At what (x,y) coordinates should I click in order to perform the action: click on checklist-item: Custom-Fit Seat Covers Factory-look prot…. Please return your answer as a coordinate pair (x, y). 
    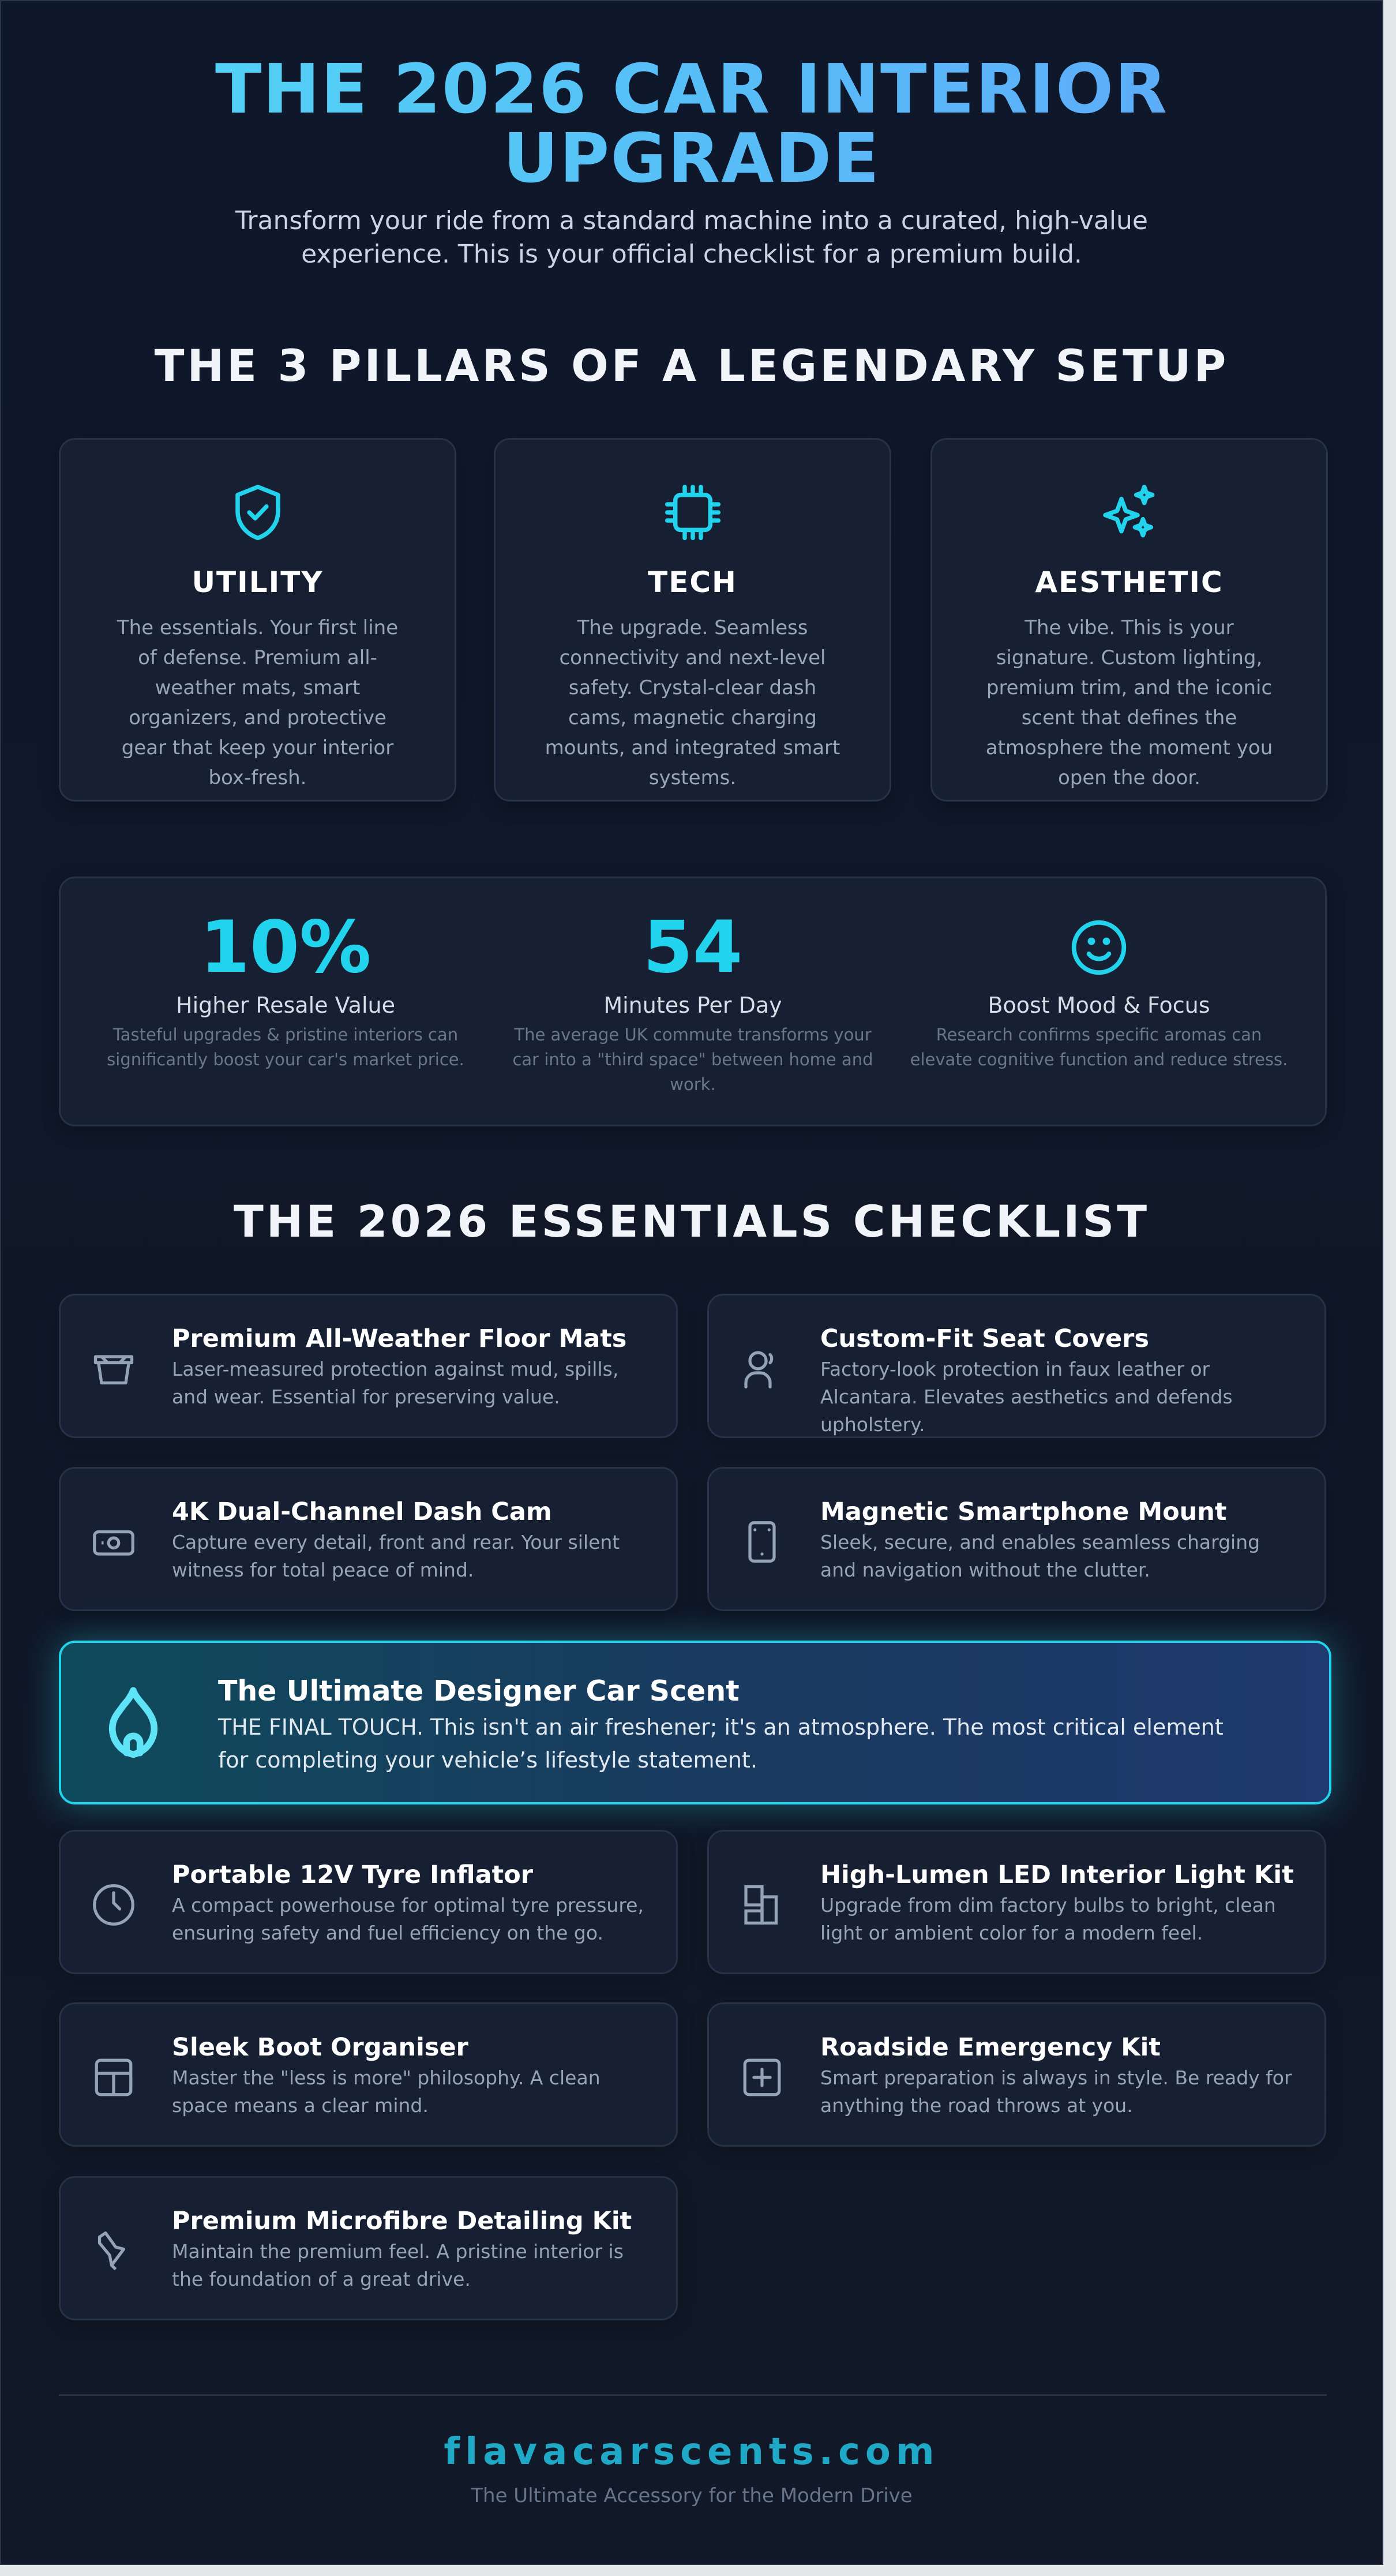
    Looking at the image, I should click on (1016, 1366).